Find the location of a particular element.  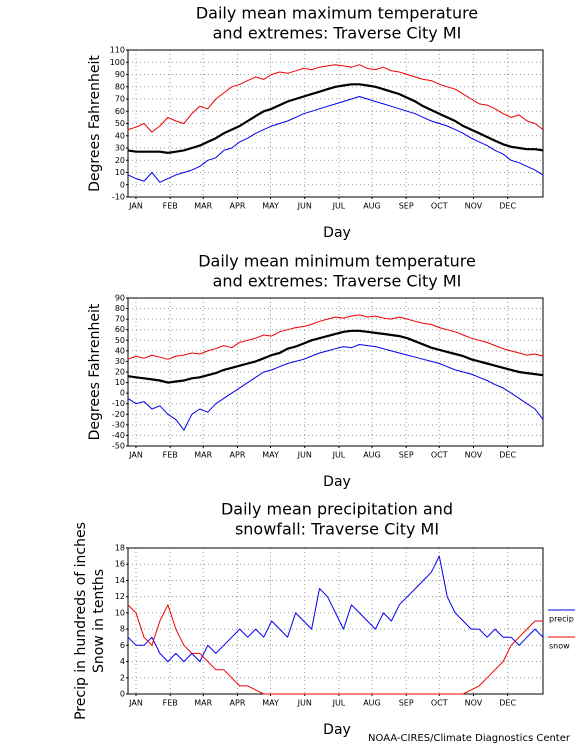

y-tick-label: 12 is located at coordinates (120, 596).